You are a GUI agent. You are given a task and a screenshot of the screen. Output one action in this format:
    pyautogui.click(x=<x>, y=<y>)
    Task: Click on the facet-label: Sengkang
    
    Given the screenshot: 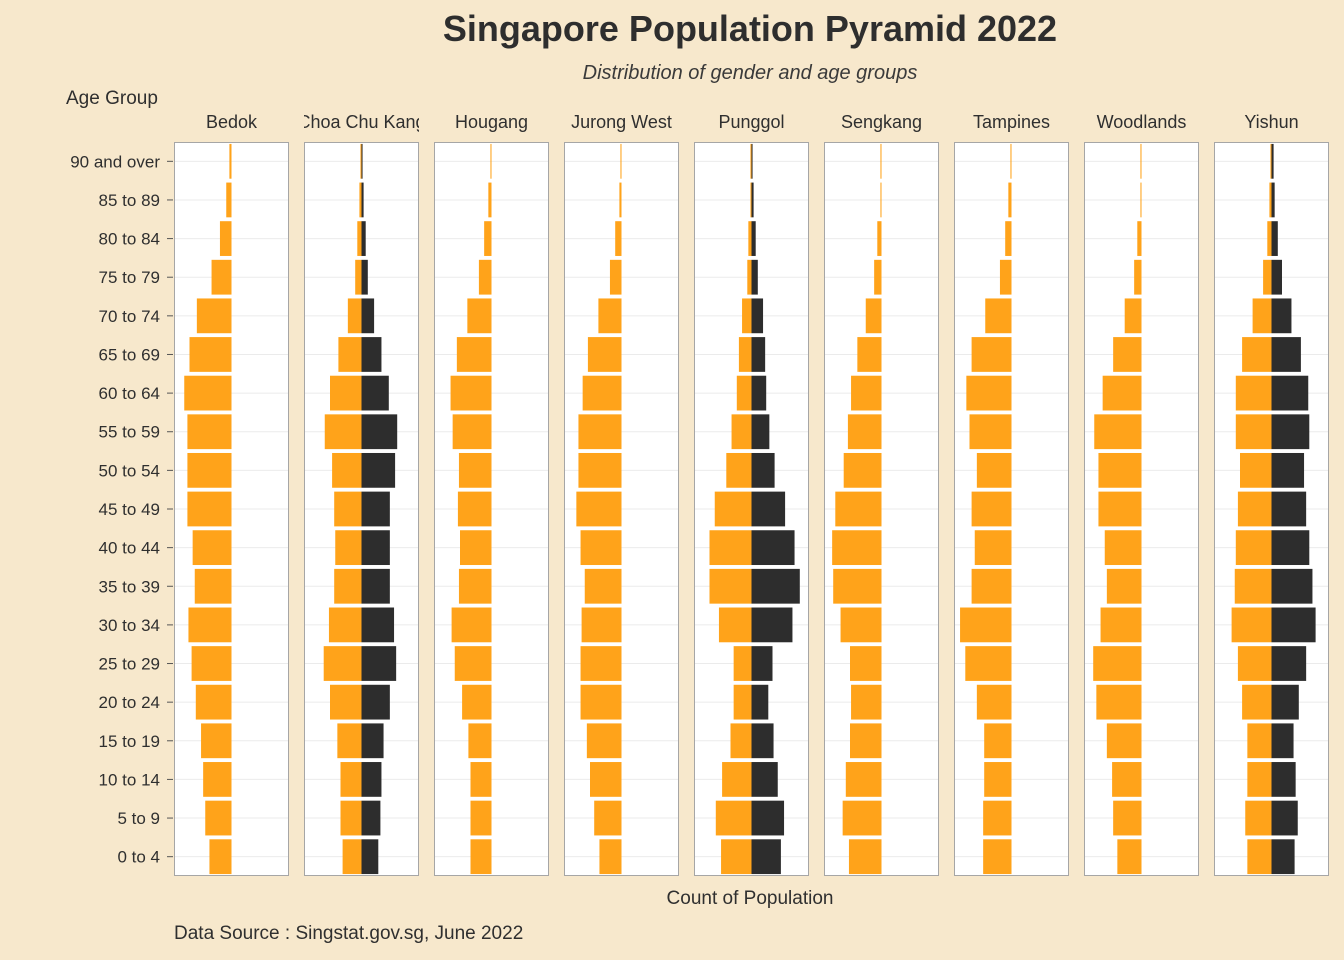 What is the action you would take?
    pyautogui.click(x=881, y=122)
    